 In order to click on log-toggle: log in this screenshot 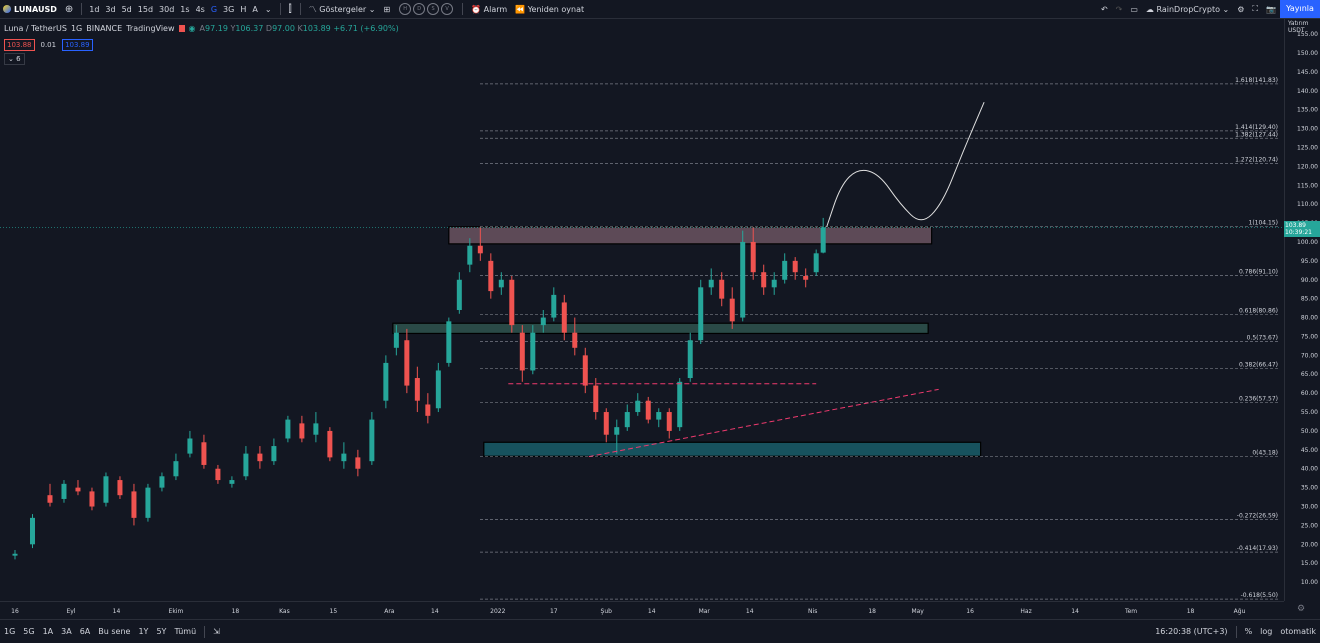, I will do `click(1266, 631)`.